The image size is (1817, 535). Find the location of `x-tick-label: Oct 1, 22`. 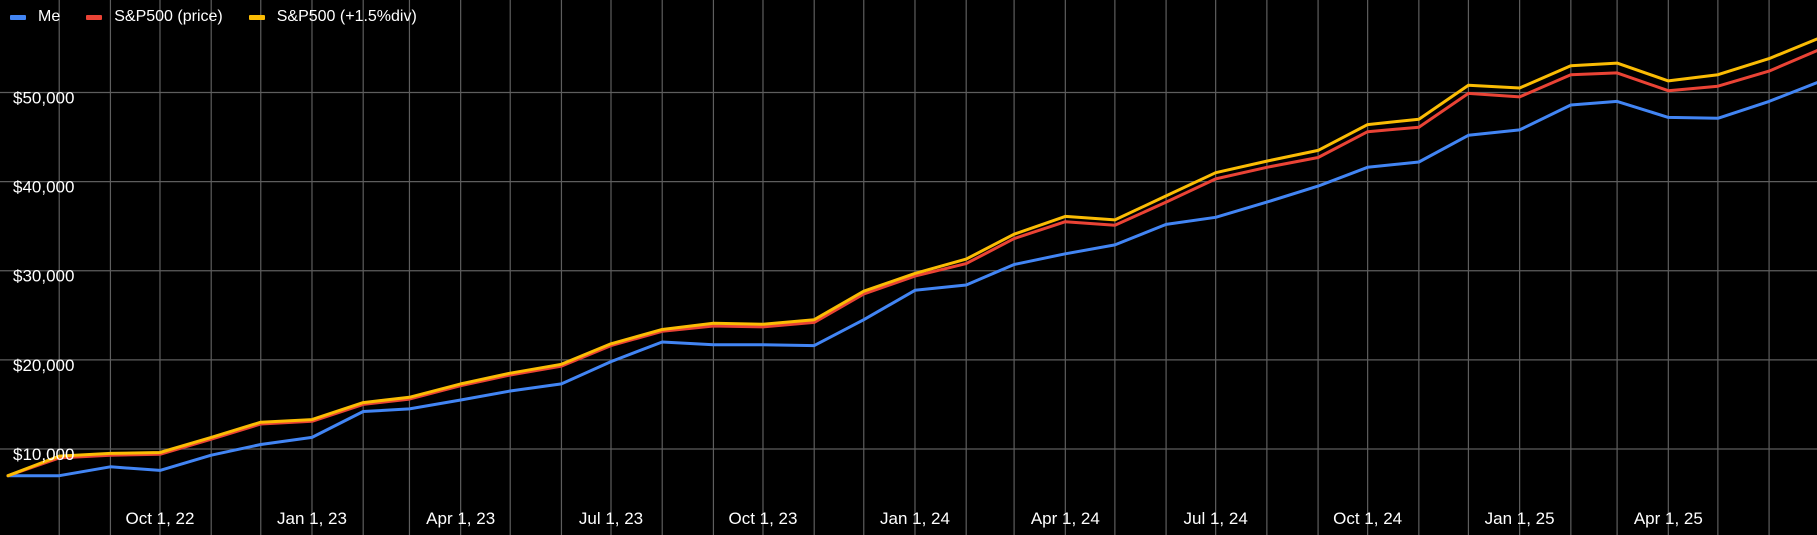

x-tick-label: Oct 1, 22 is located at coordinates (159, 518).